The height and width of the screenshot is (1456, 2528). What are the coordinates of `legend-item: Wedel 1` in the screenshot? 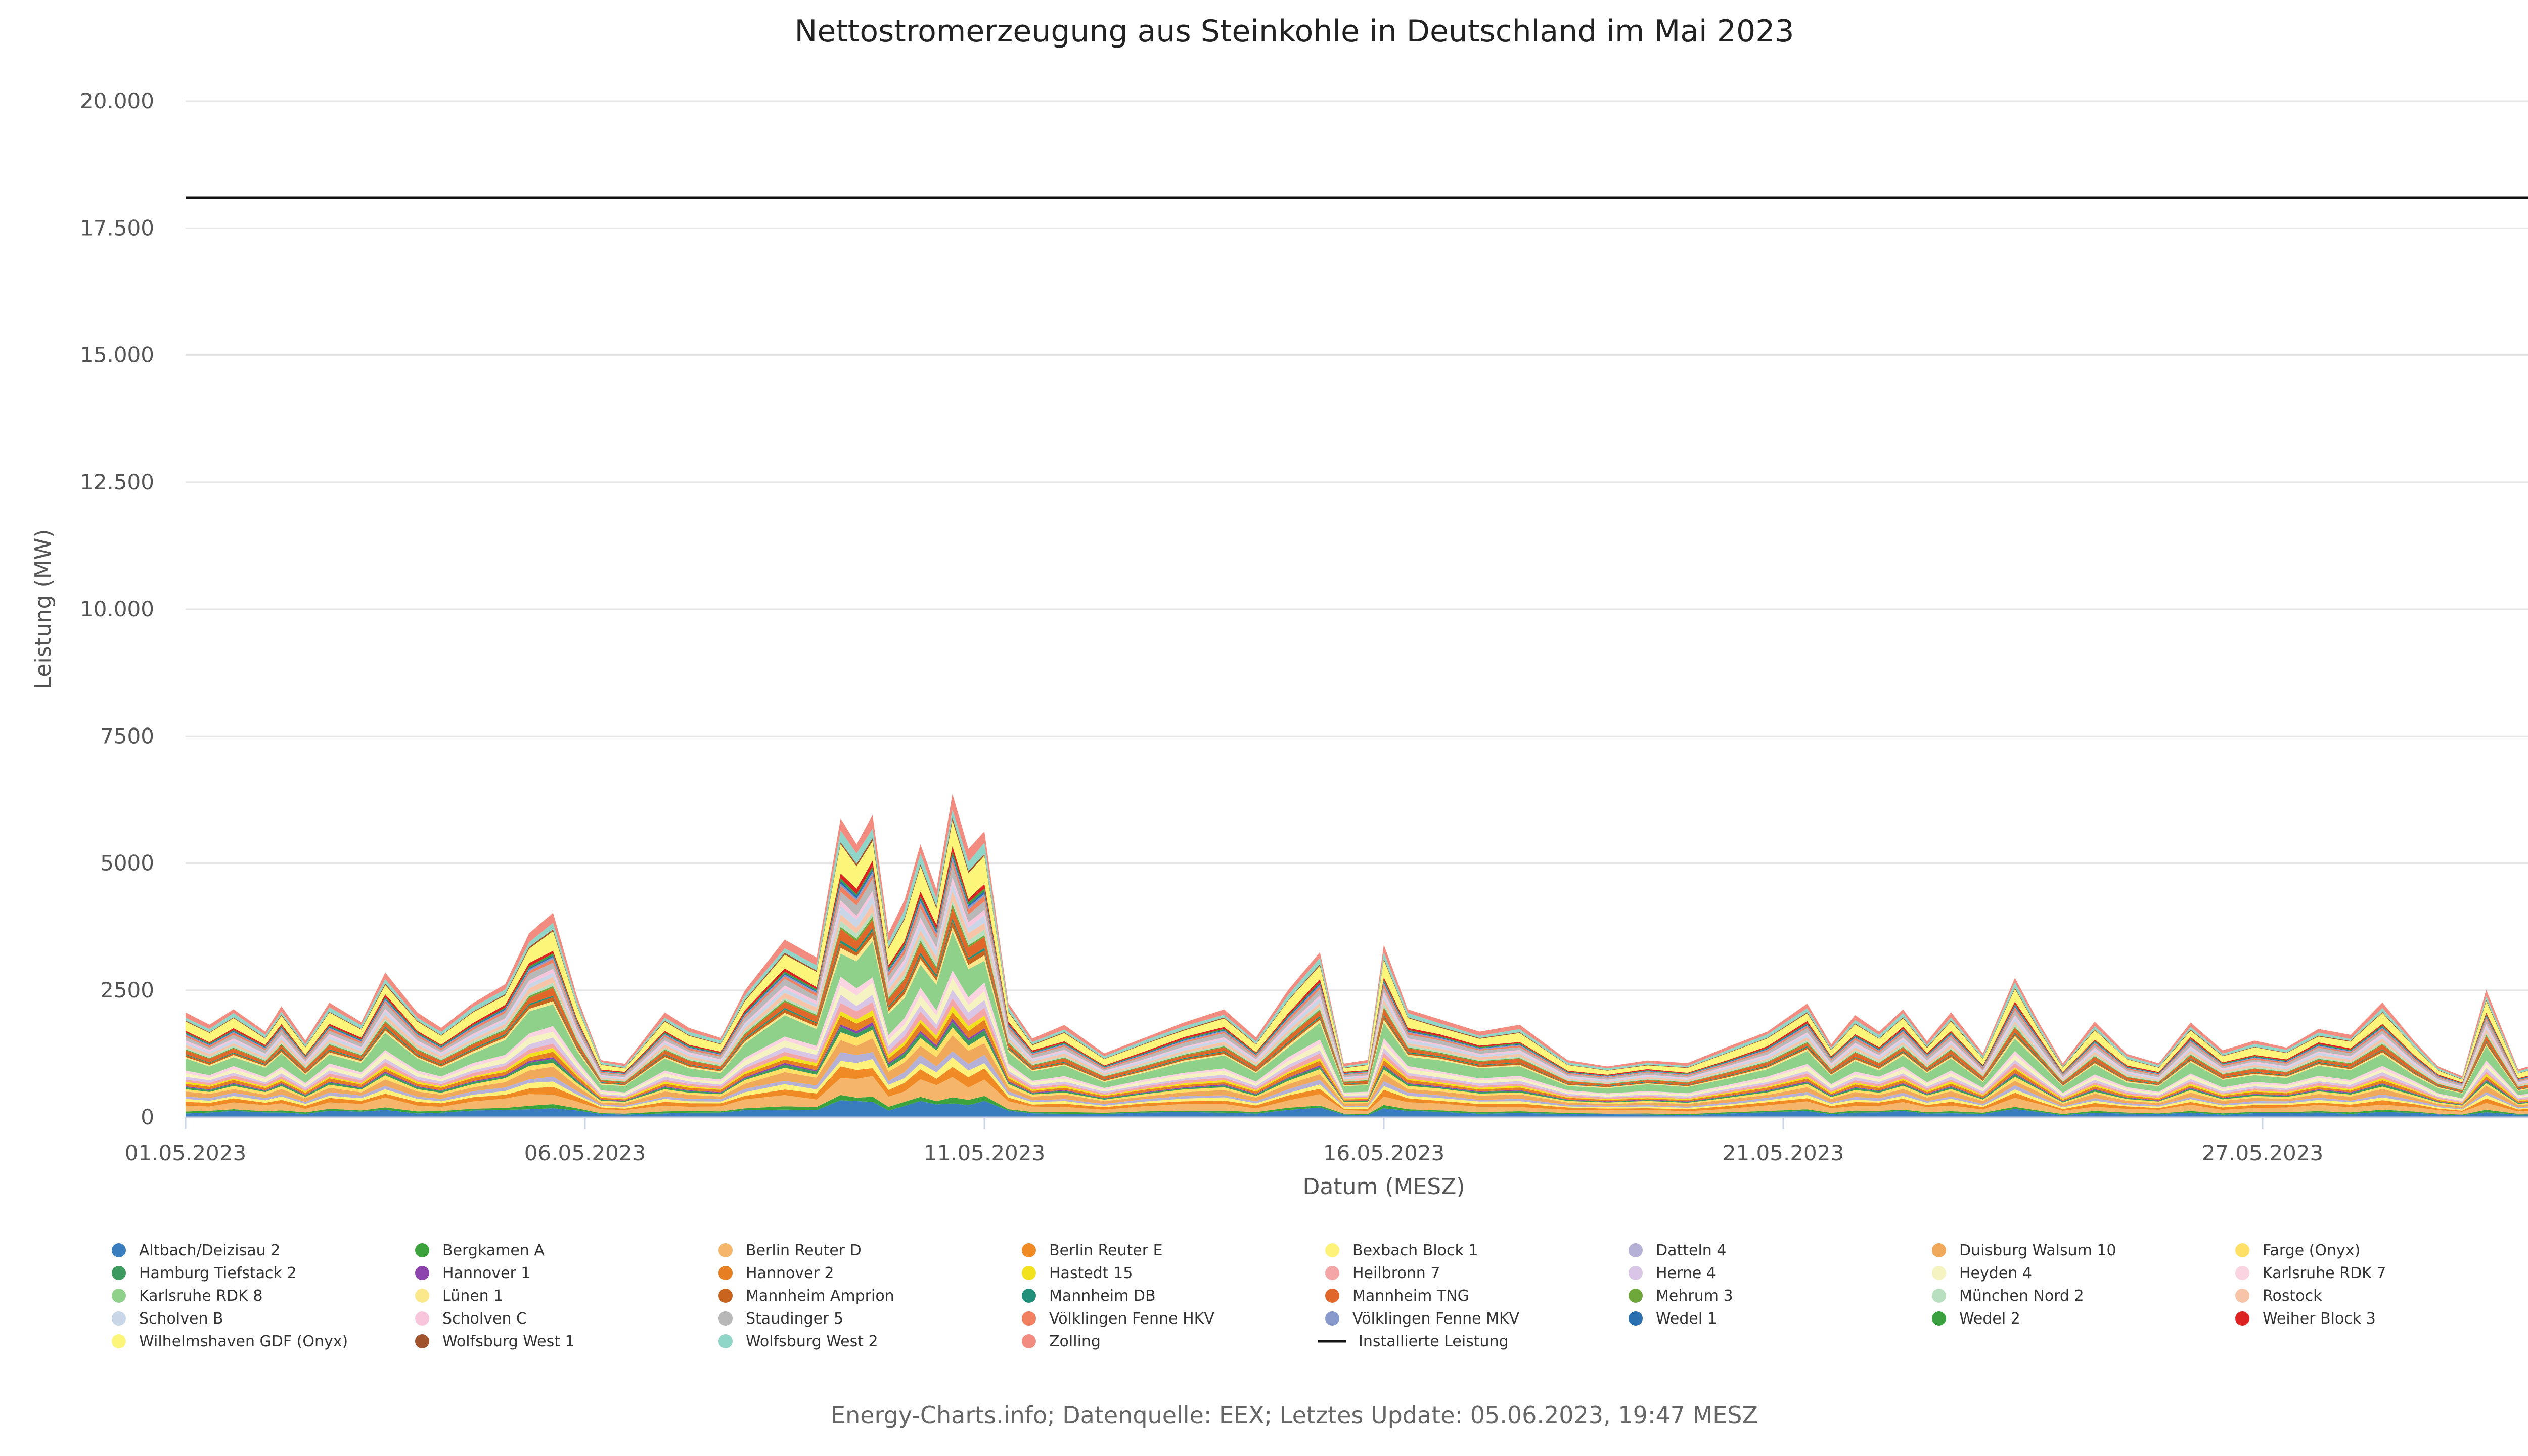 It's located at (1673, 1319).